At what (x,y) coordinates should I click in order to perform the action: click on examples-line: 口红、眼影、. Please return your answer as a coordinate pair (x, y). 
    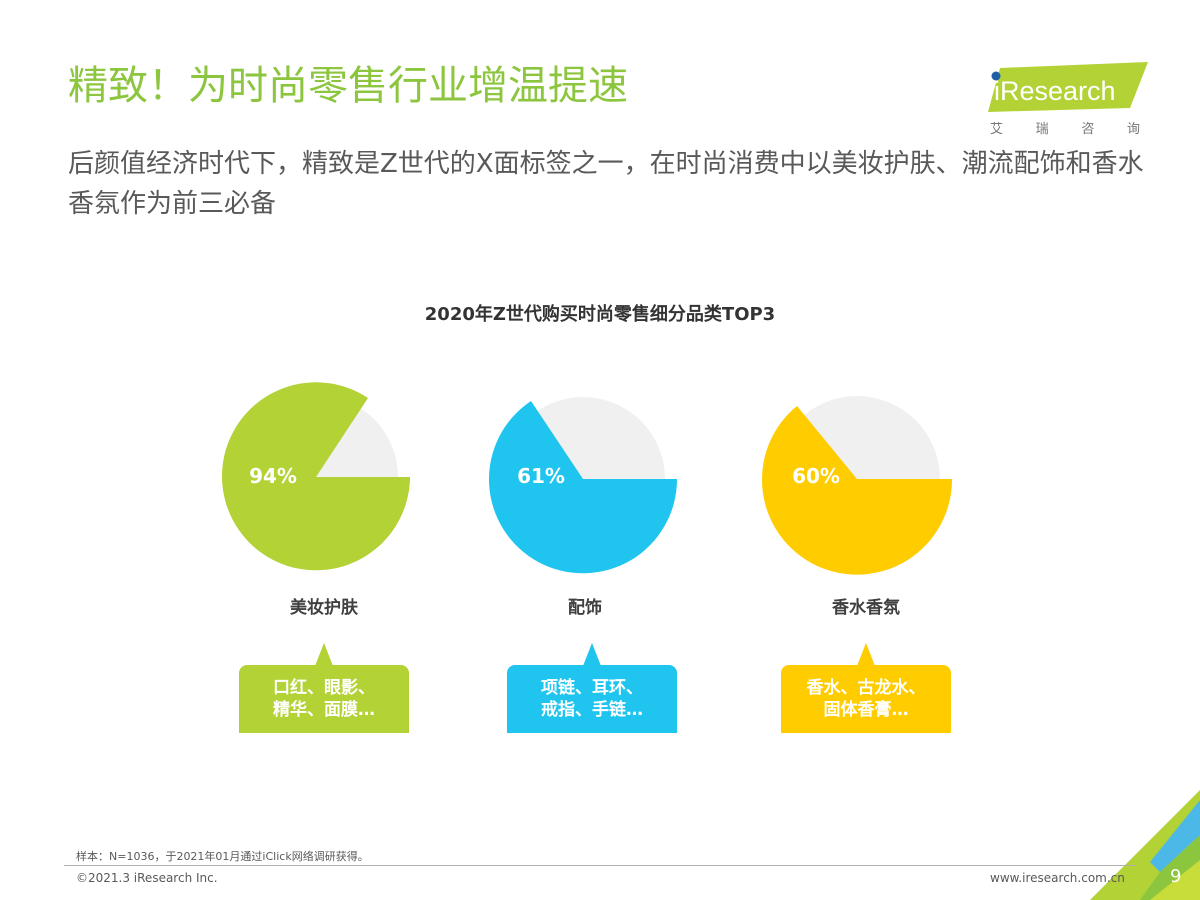
    Looking at the image, I should click on (324, 688).